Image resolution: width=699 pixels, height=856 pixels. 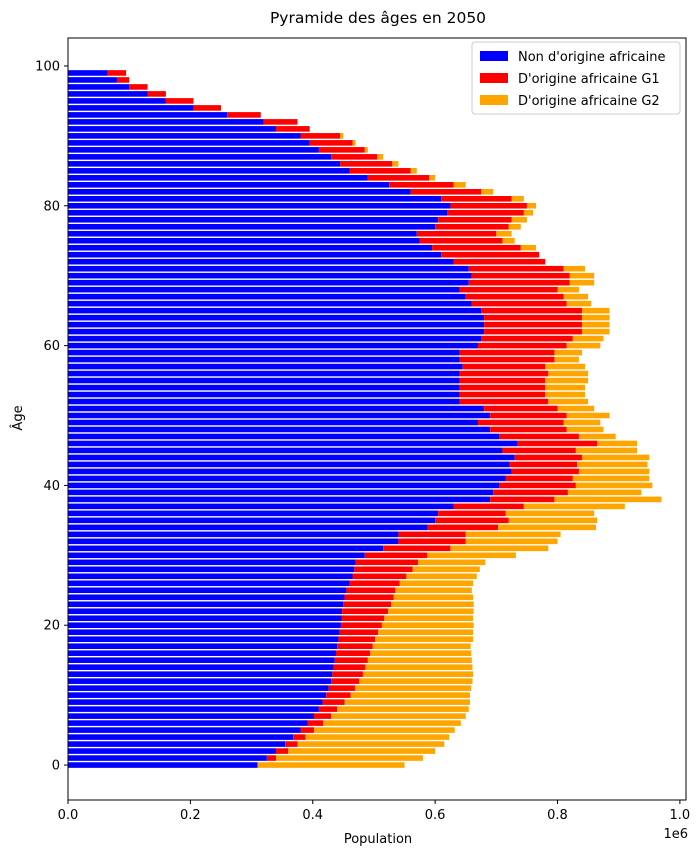 What do you see at coordinates (435, 815) in the screenshot?
I see `x-tick-label: 0.6` at bounding box center [435, 815].